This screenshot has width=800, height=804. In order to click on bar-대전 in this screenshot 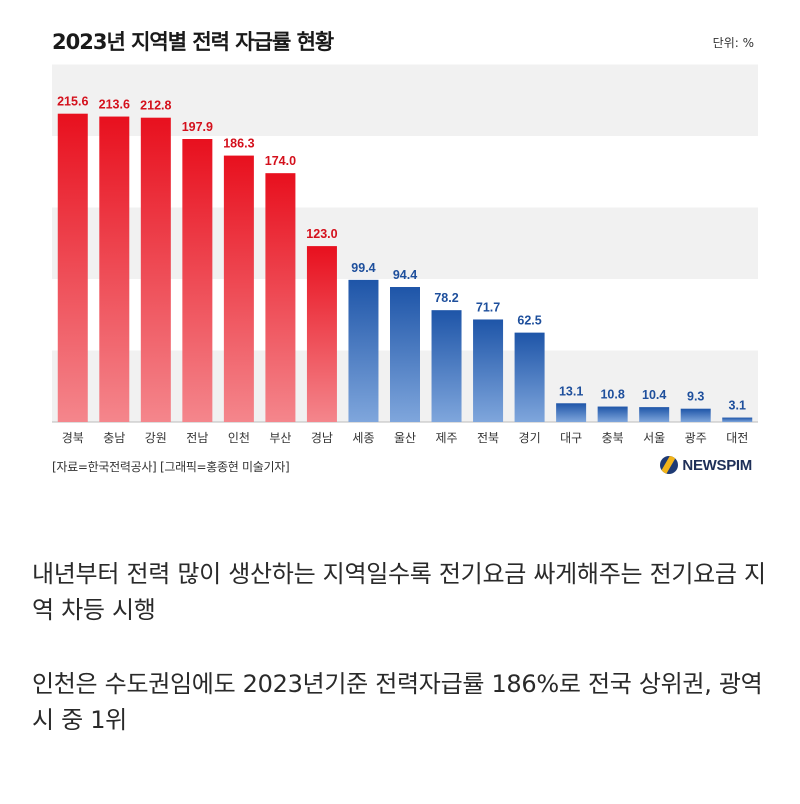, I will do `click(737, 419)`.